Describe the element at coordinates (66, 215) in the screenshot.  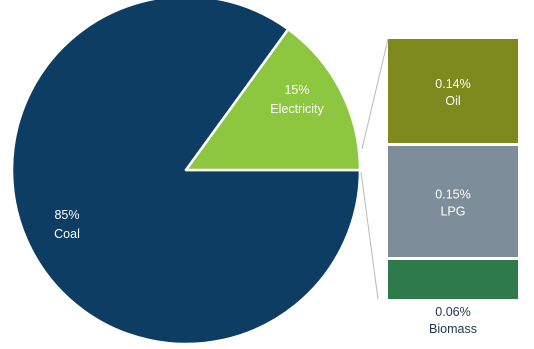
I see `pie-slice-value-coal: 85%` at that location.